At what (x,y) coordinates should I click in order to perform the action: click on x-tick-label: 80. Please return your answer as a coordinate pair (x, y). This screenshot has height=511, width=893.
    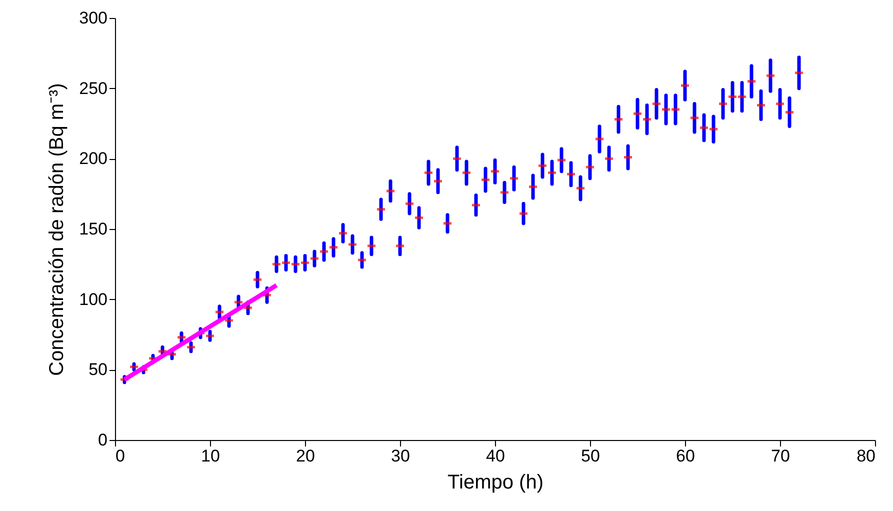
    Looking at the image, I should click on (866, 456).